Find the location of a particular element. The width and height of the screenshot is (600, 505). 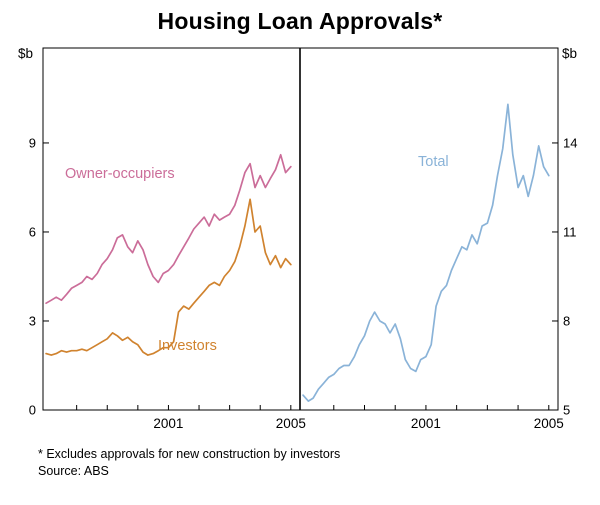

svg-text: 14 is located at coordinates (570, 142).